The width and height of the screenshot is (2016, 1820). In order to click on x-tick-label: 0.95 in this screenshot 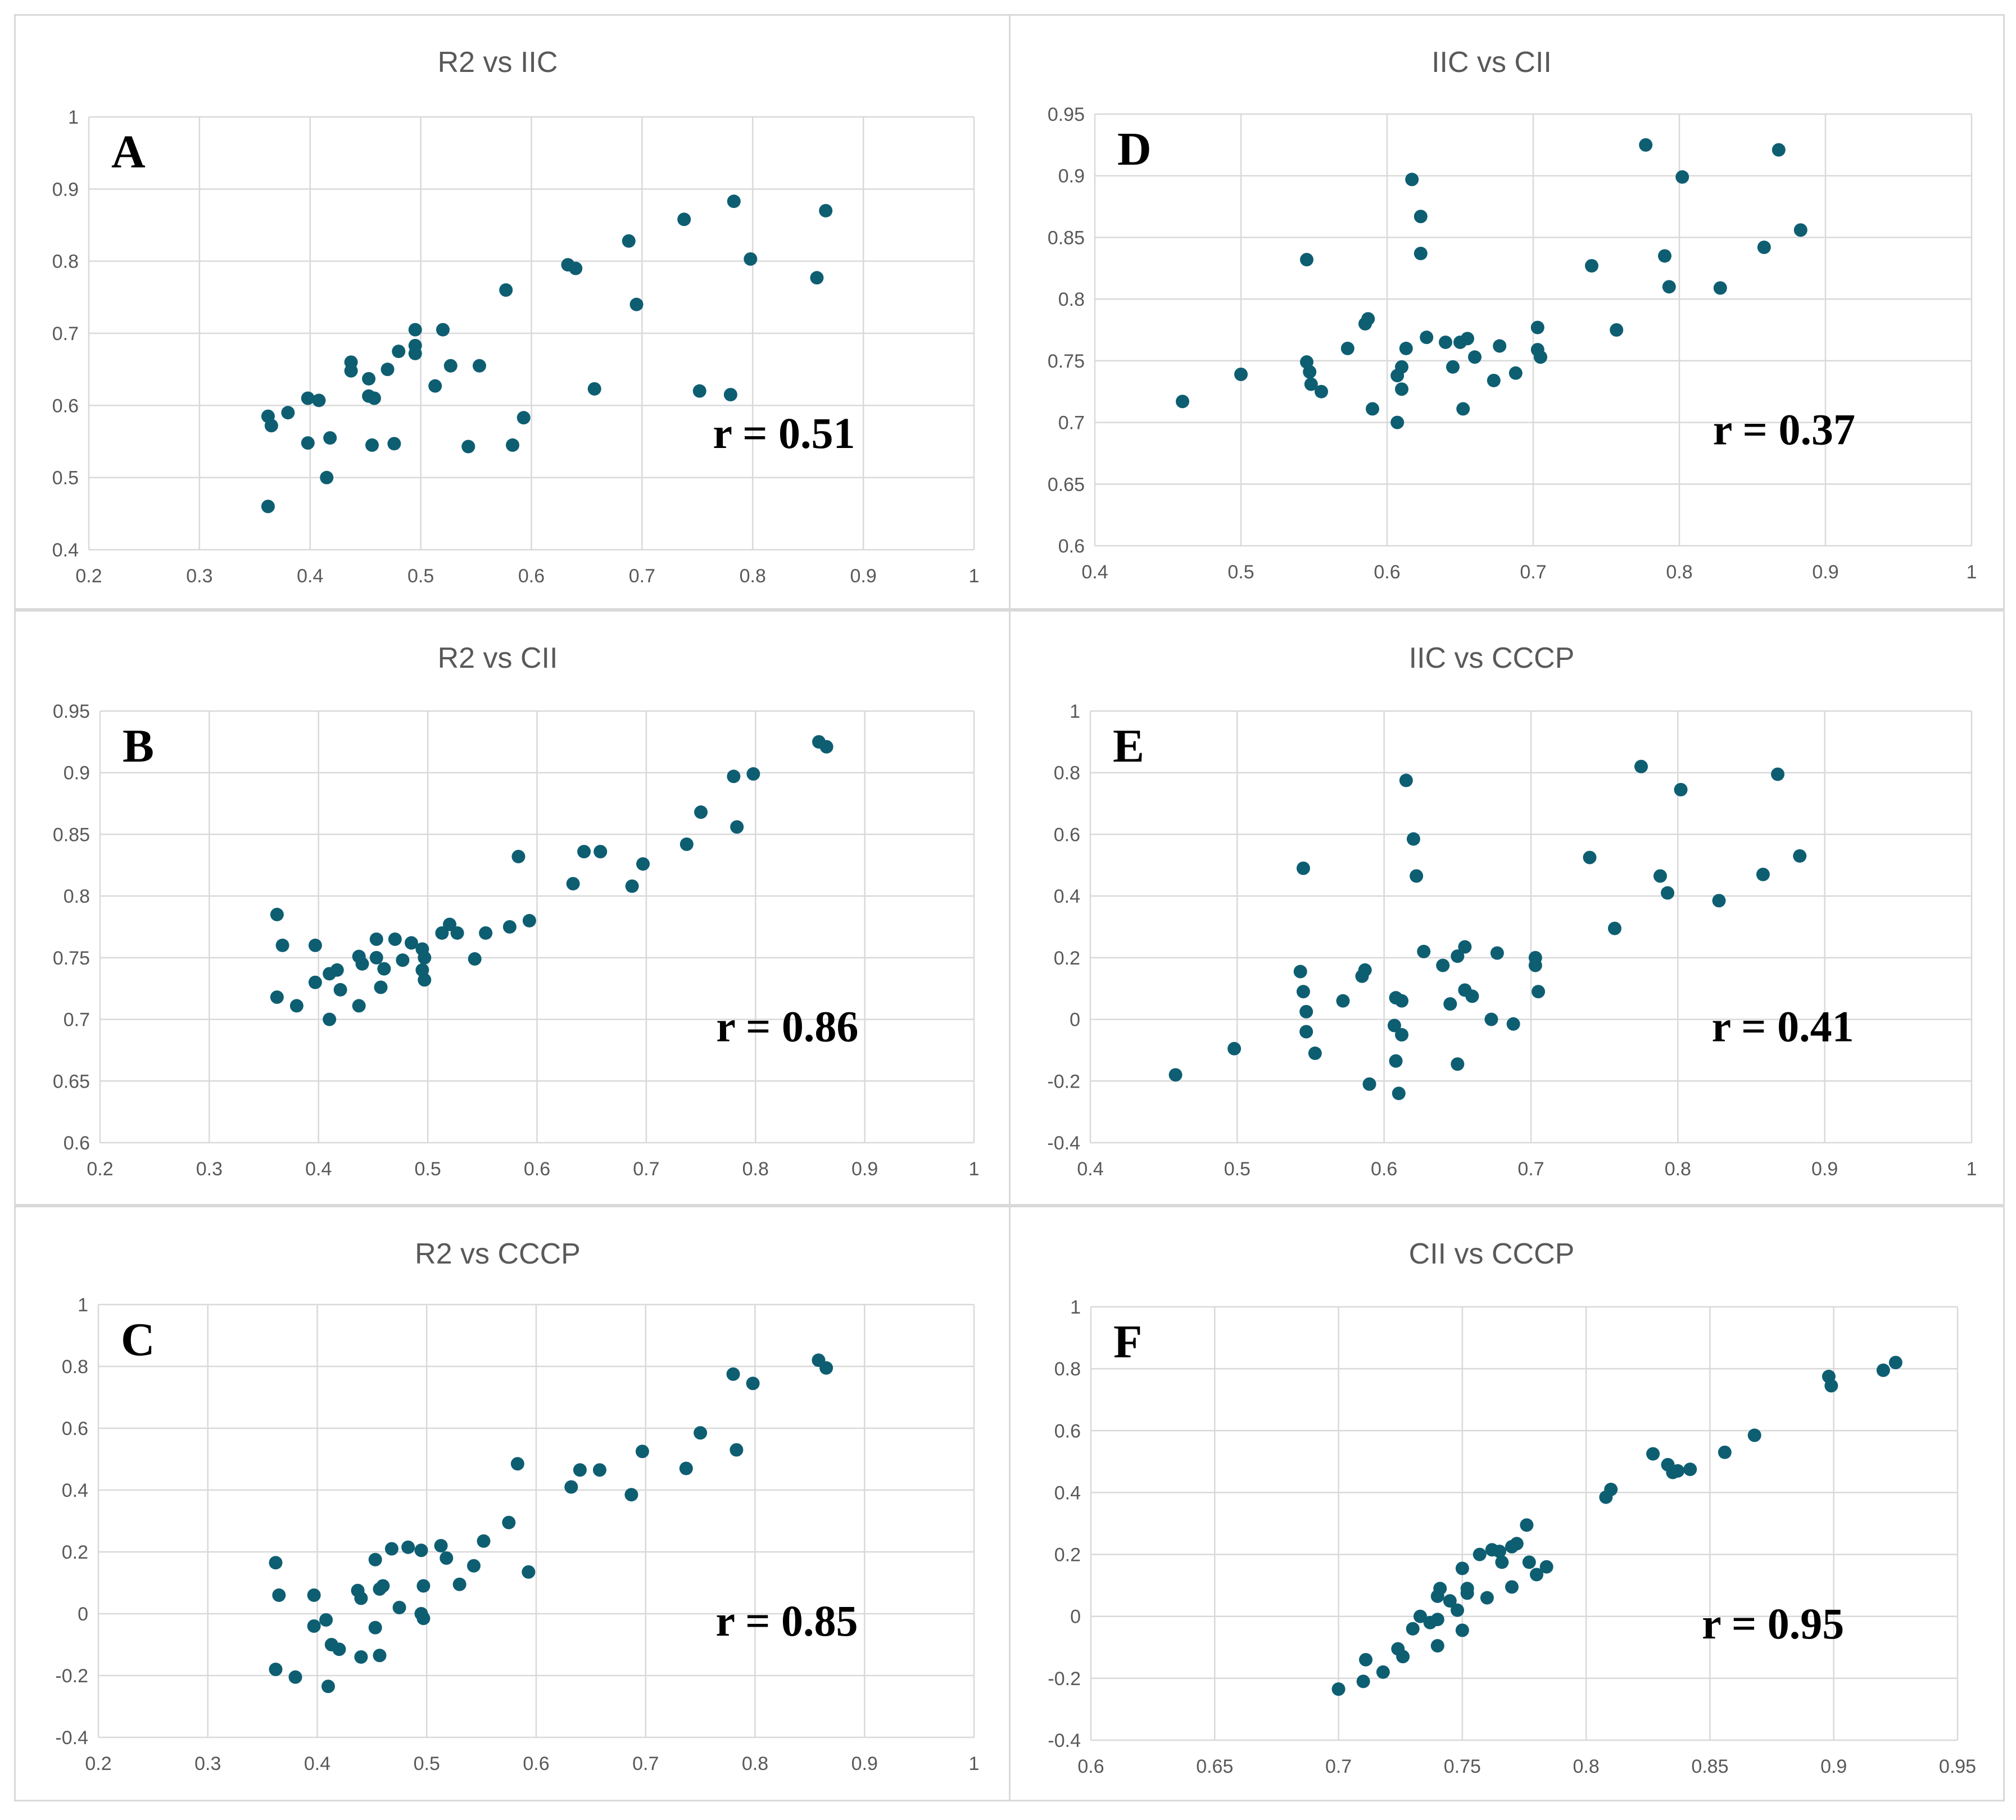, I will do `click(1957, 1766)`.